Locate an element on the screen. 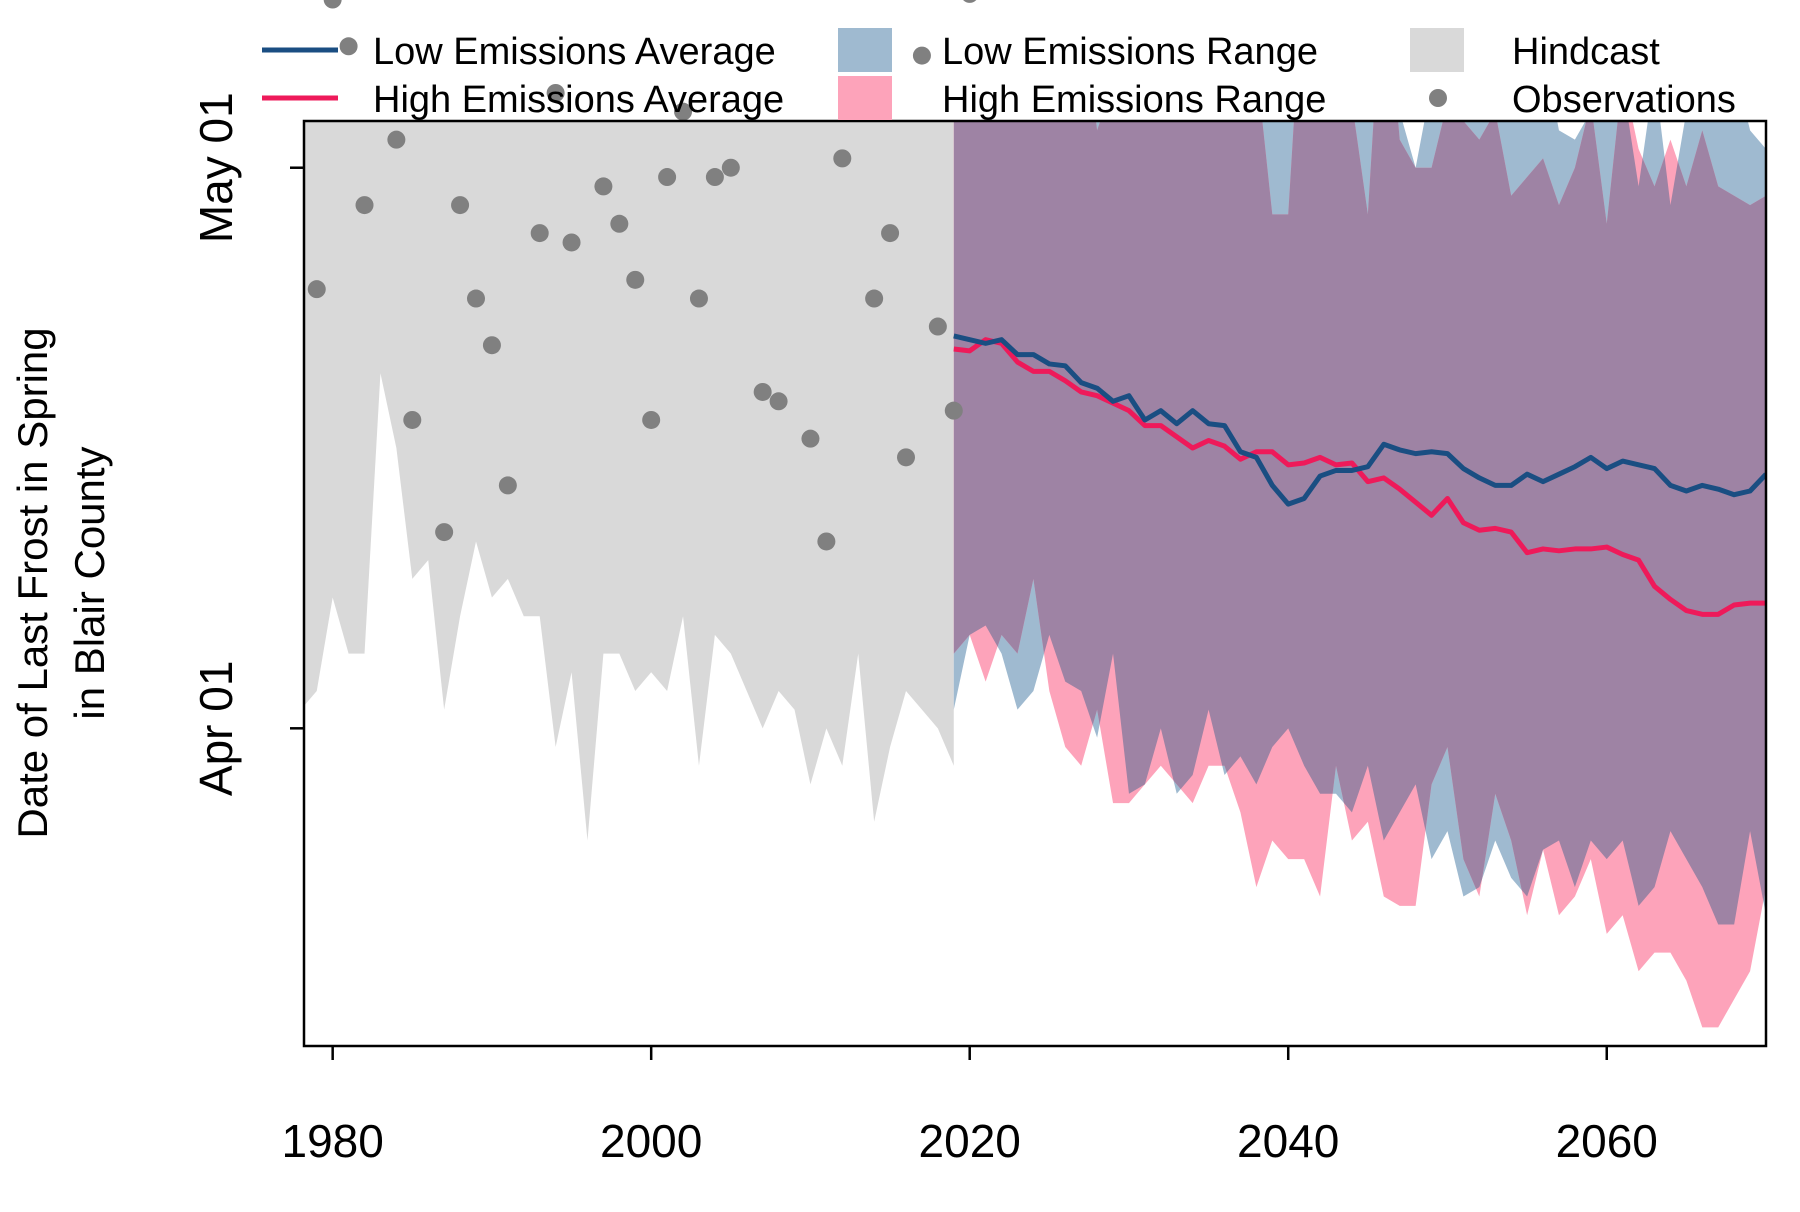  x-tick-label: 2020 is located at coordinates (970, 1141).